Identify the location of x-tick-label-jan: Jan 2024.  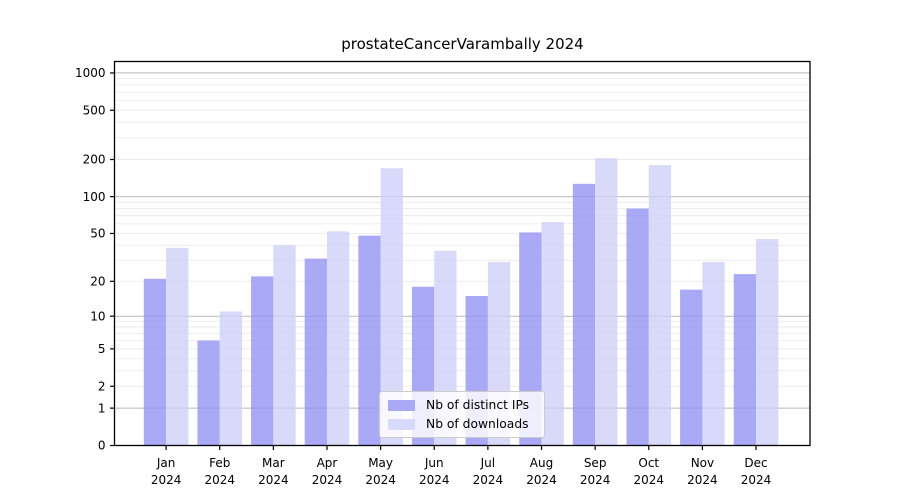
(166, 471).